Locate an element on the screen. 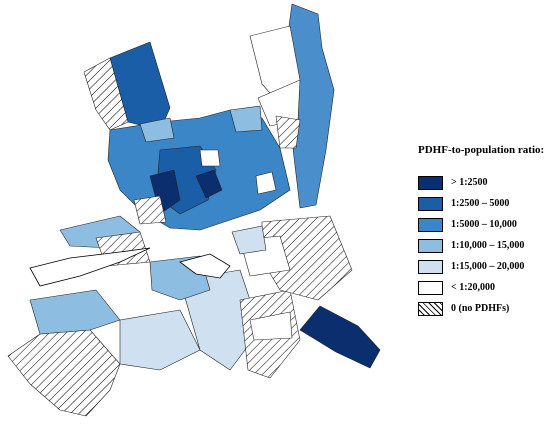 The width and height of the screenshot is (550, 426). legend-label: 1:15,000 – 20,000 is located at coordinates (488, 266).